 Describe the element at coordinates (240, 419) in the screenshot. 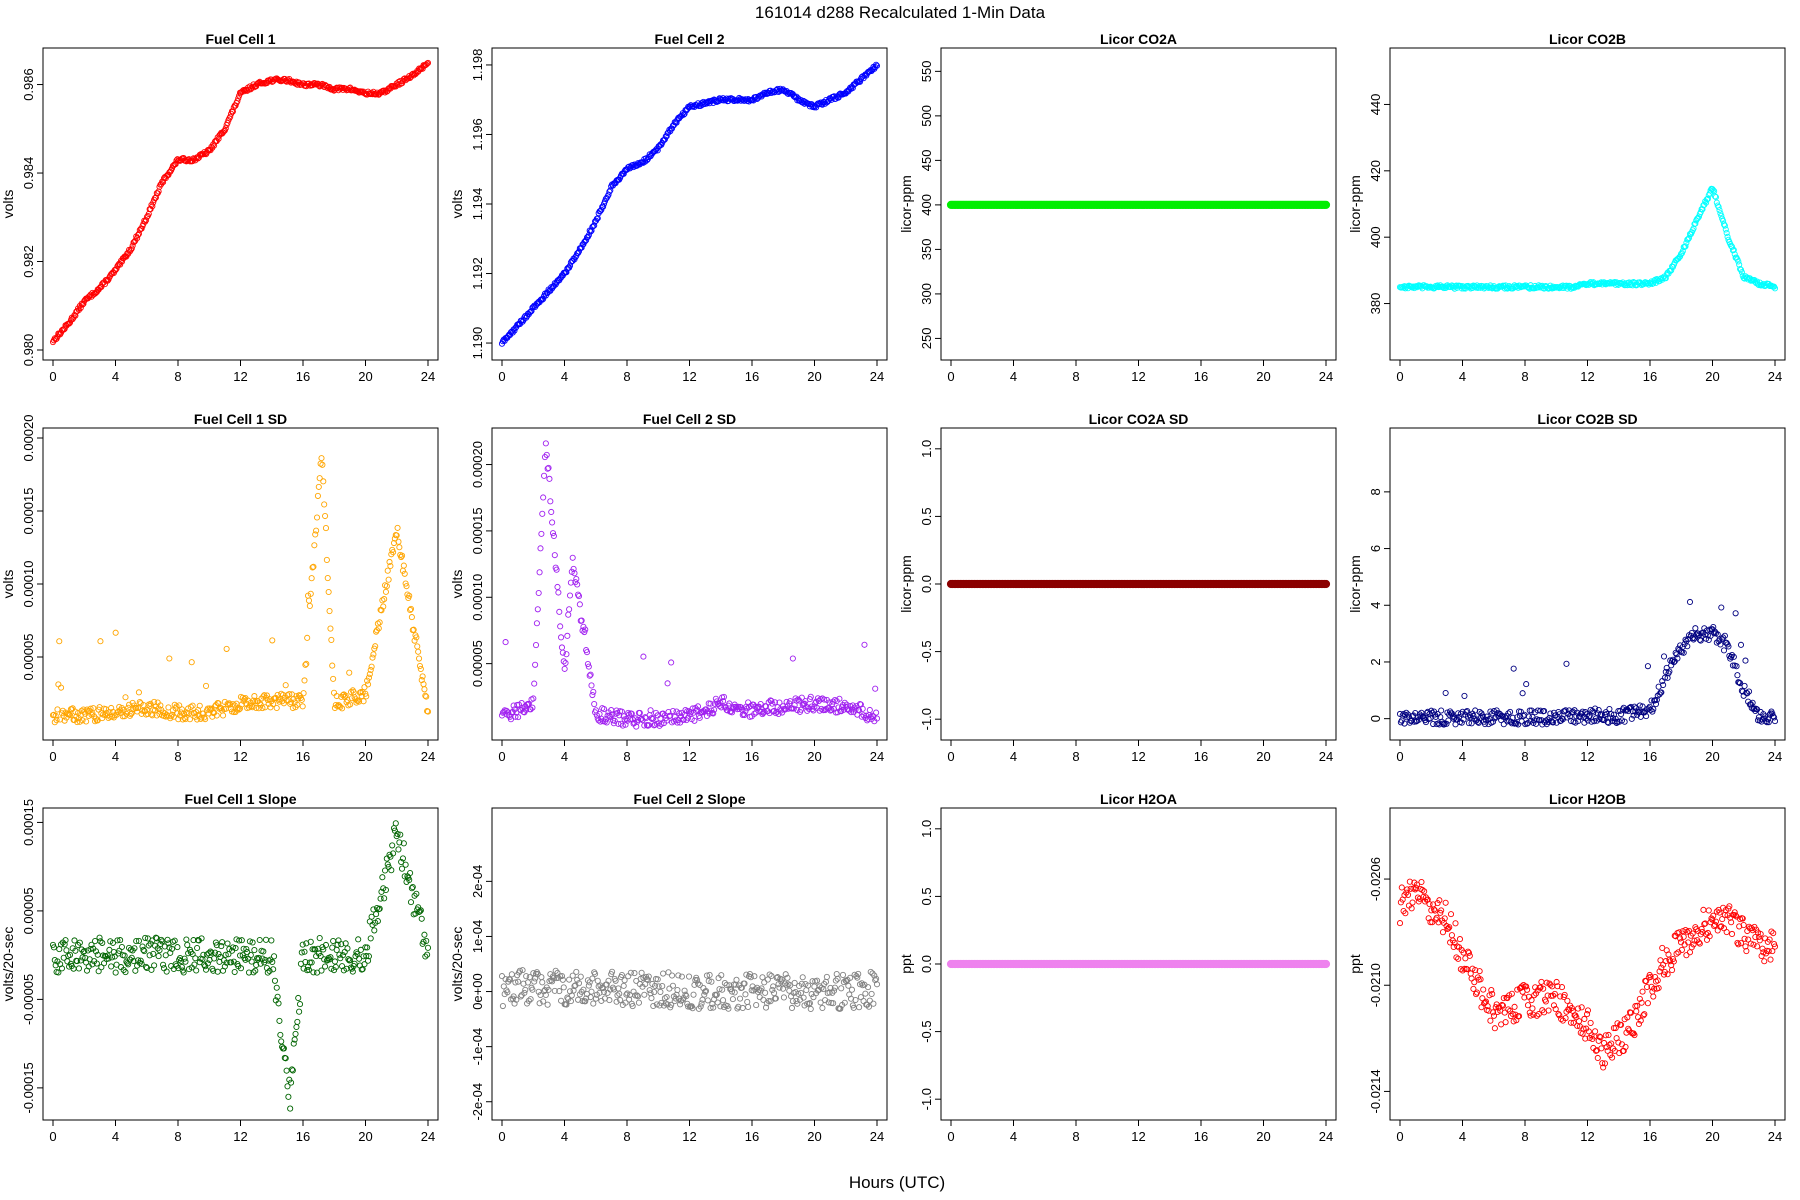

I see `panel-title: Fuel Cell 1 SD` at that location.